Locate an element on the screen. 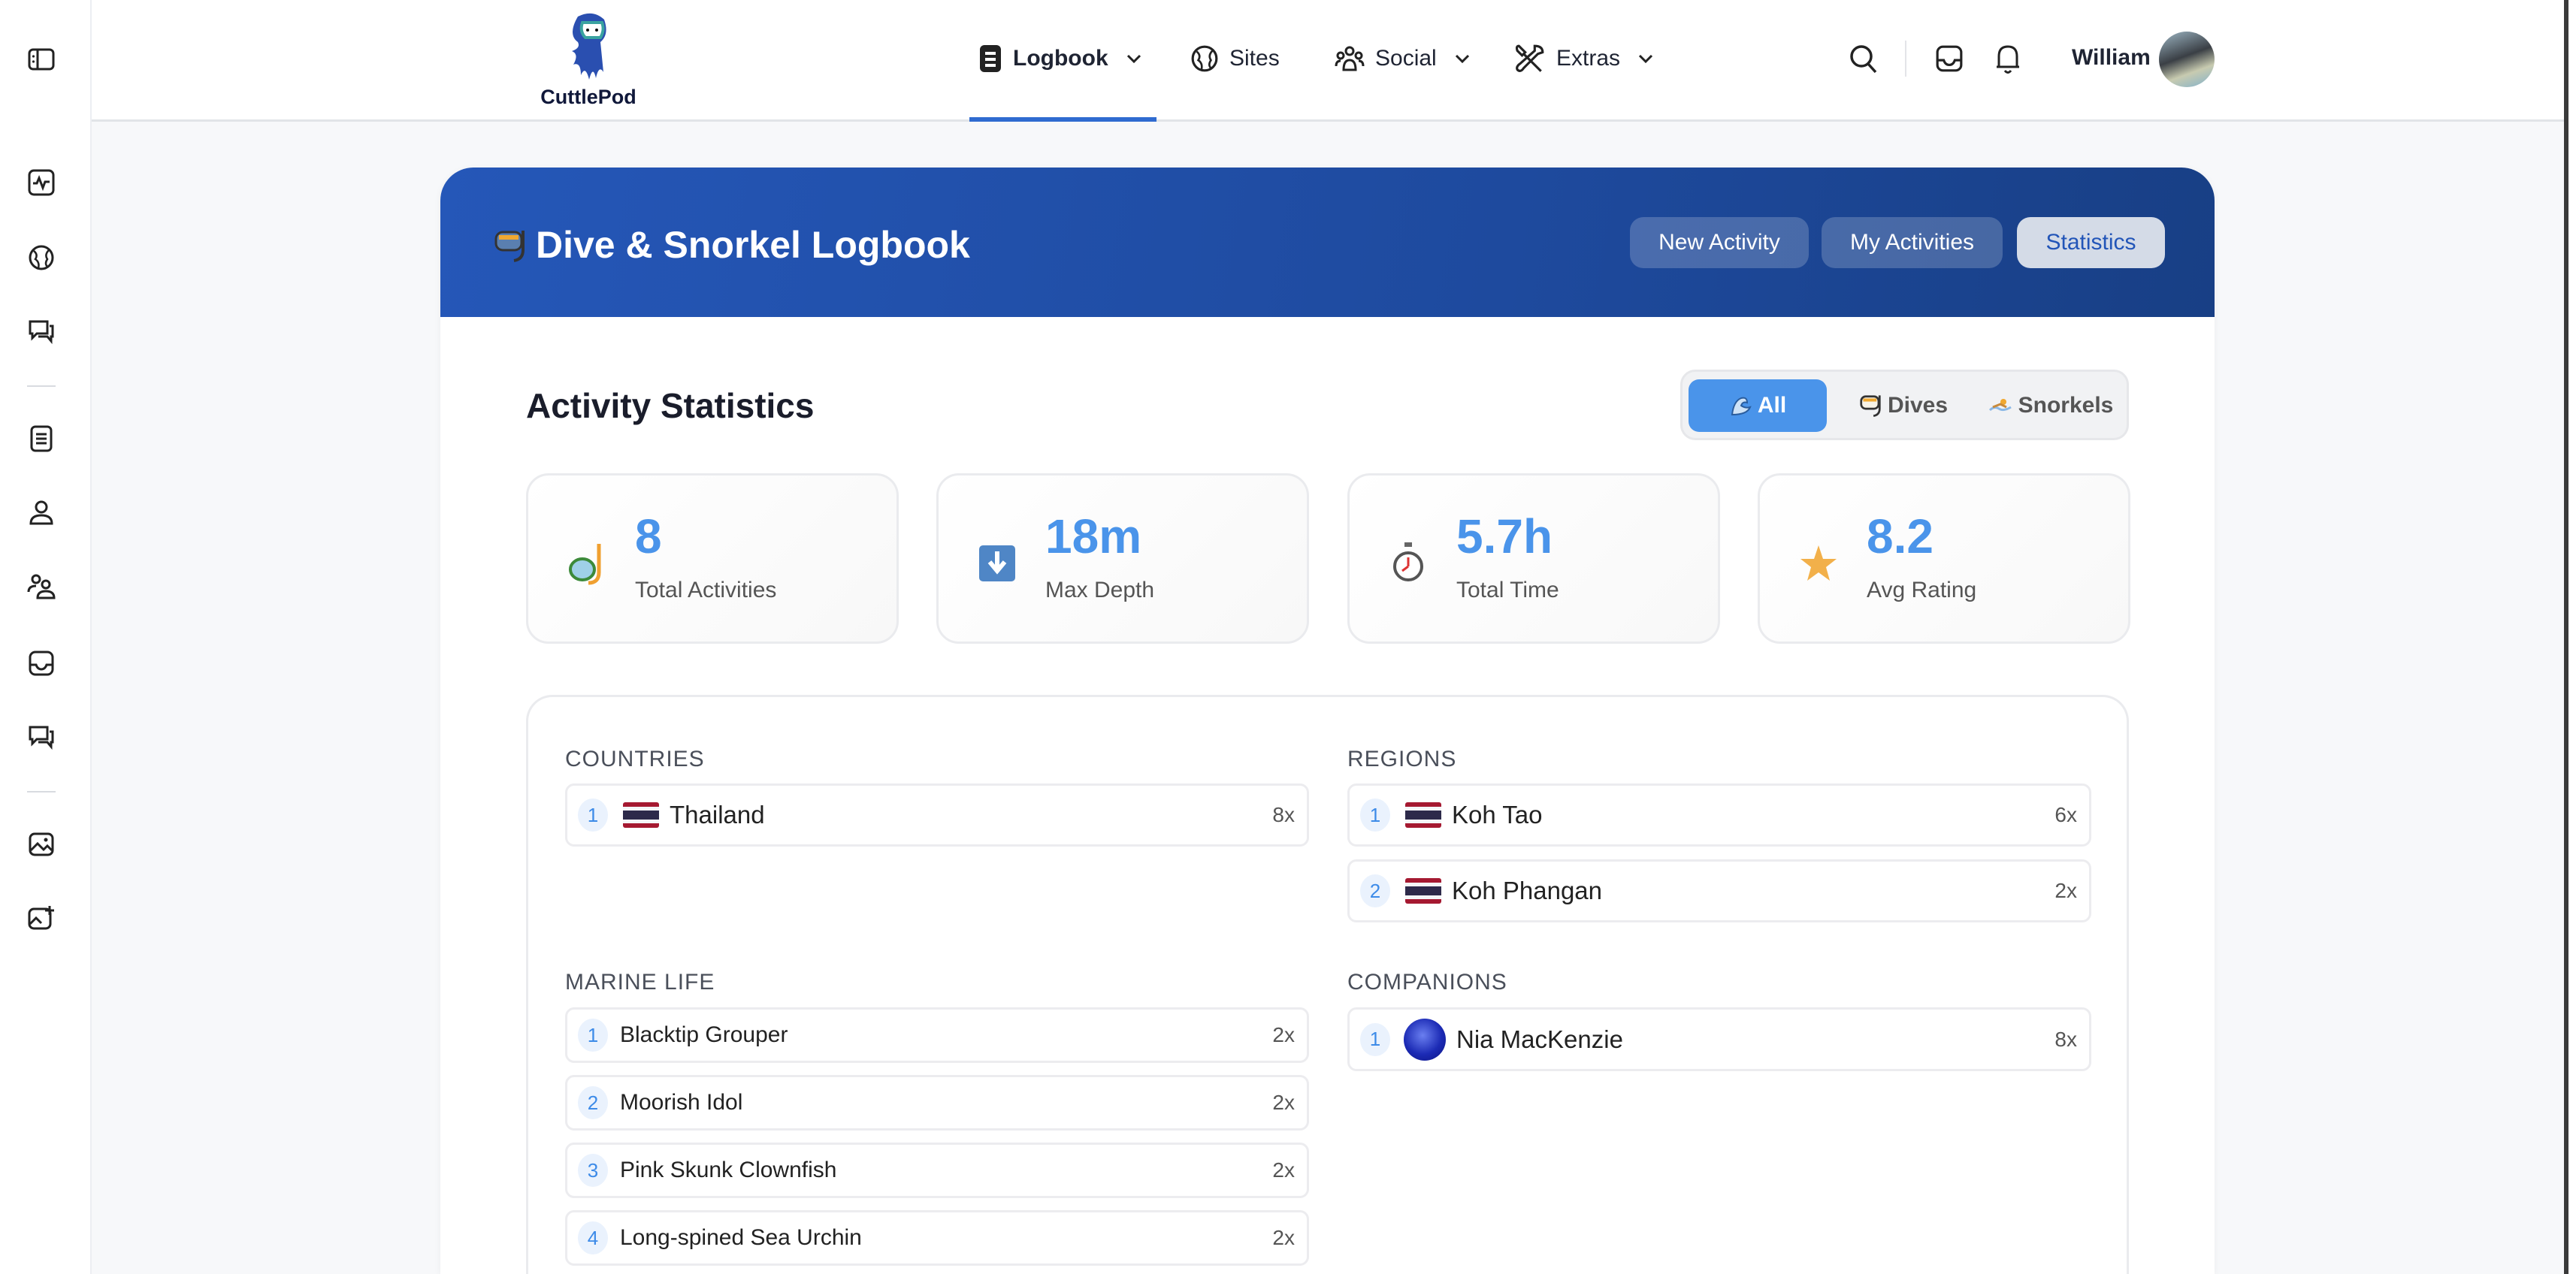 This screenshot has width=2576, height=1274. chat-icon is located at coordinates (42, 332).